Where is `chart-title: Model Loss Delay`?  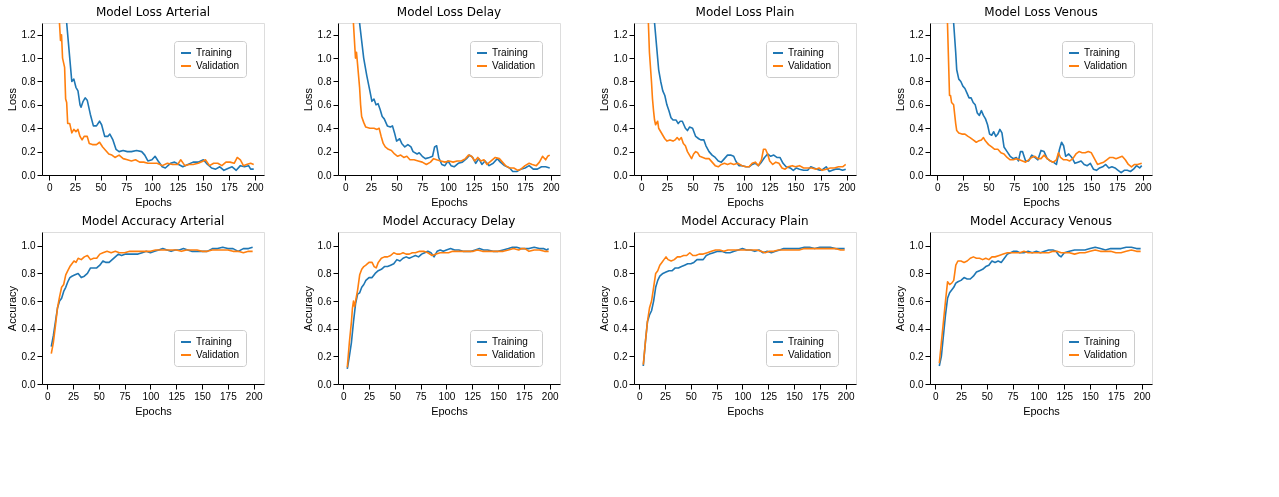
chart-title: Model Loss Delay is located at coordinates (449, 12).